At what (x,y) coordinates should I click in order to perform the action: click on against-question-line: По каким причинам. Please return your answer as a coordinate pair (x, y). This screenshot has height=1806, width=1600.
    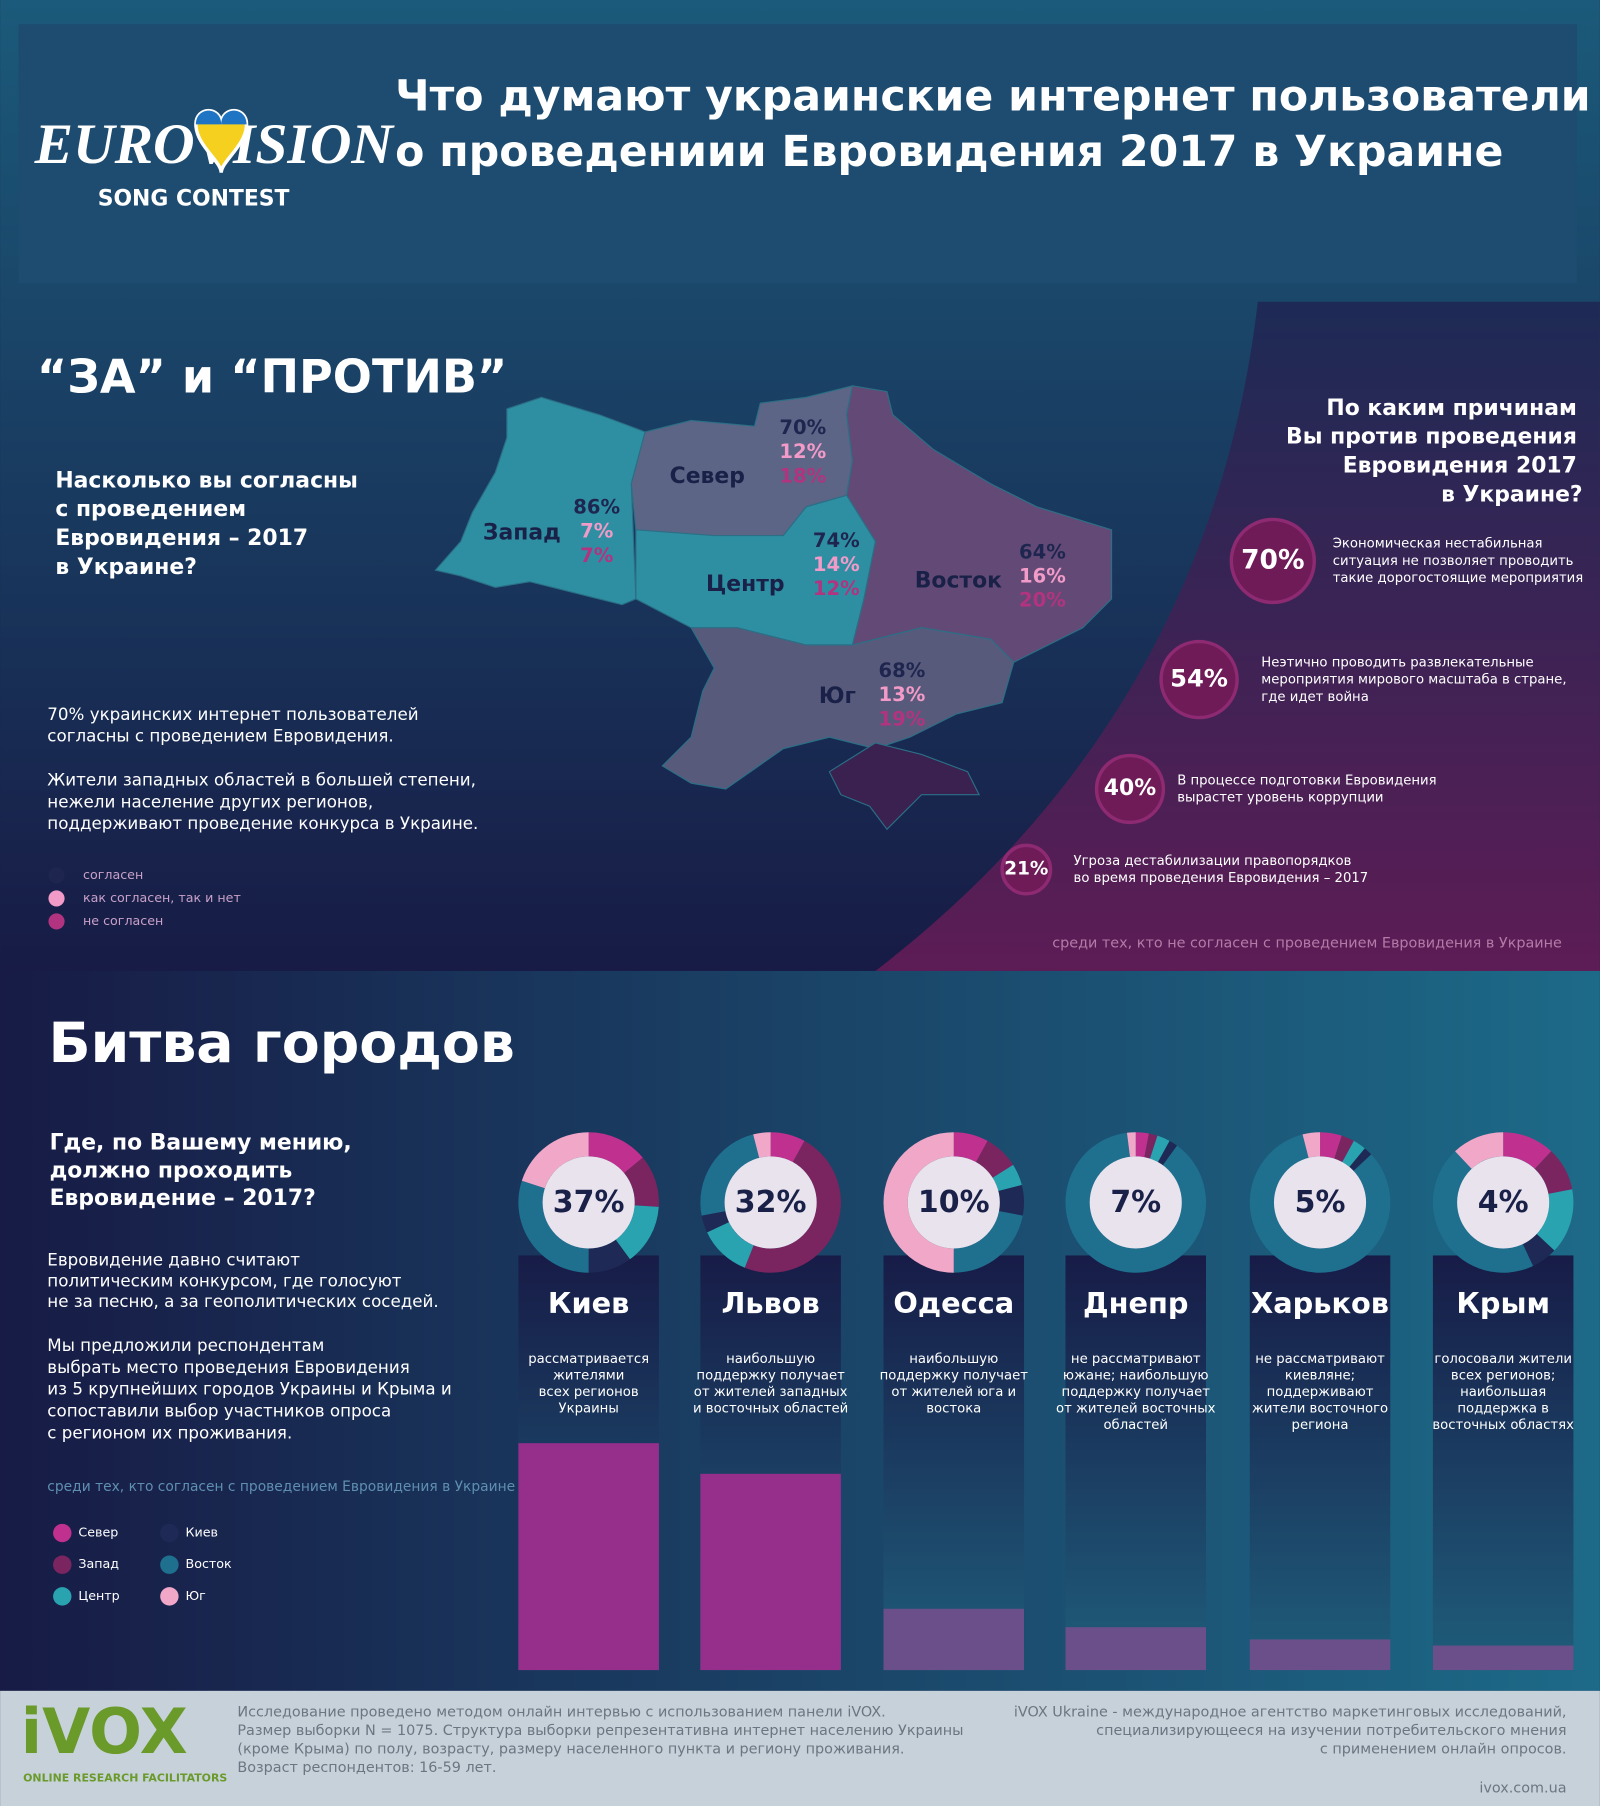
    Looking at the image, I should click on (1451, 408).